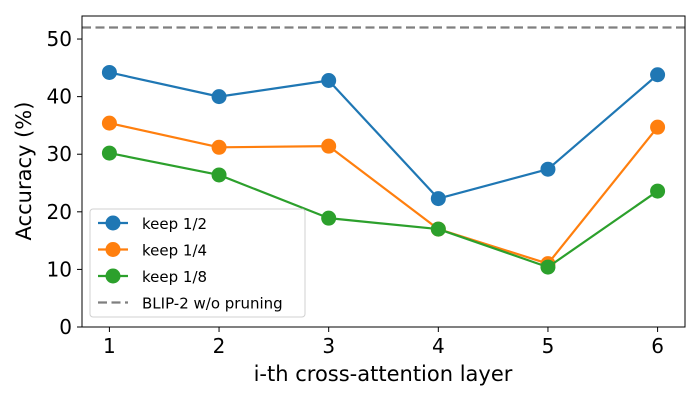 The height and width of the screenshot is (404, 700). I want to click on y-tick-label: 20, so click(59, 212).